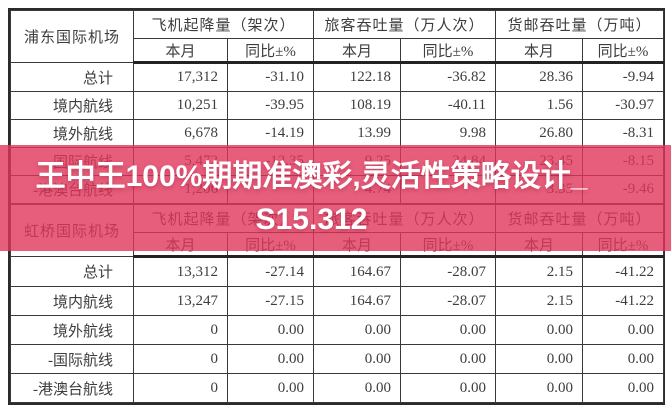 The image size is (671, 405). Describe the element at coordinates (72, 359) in the screenshot. I see `row-label: -国际航线` at that location.